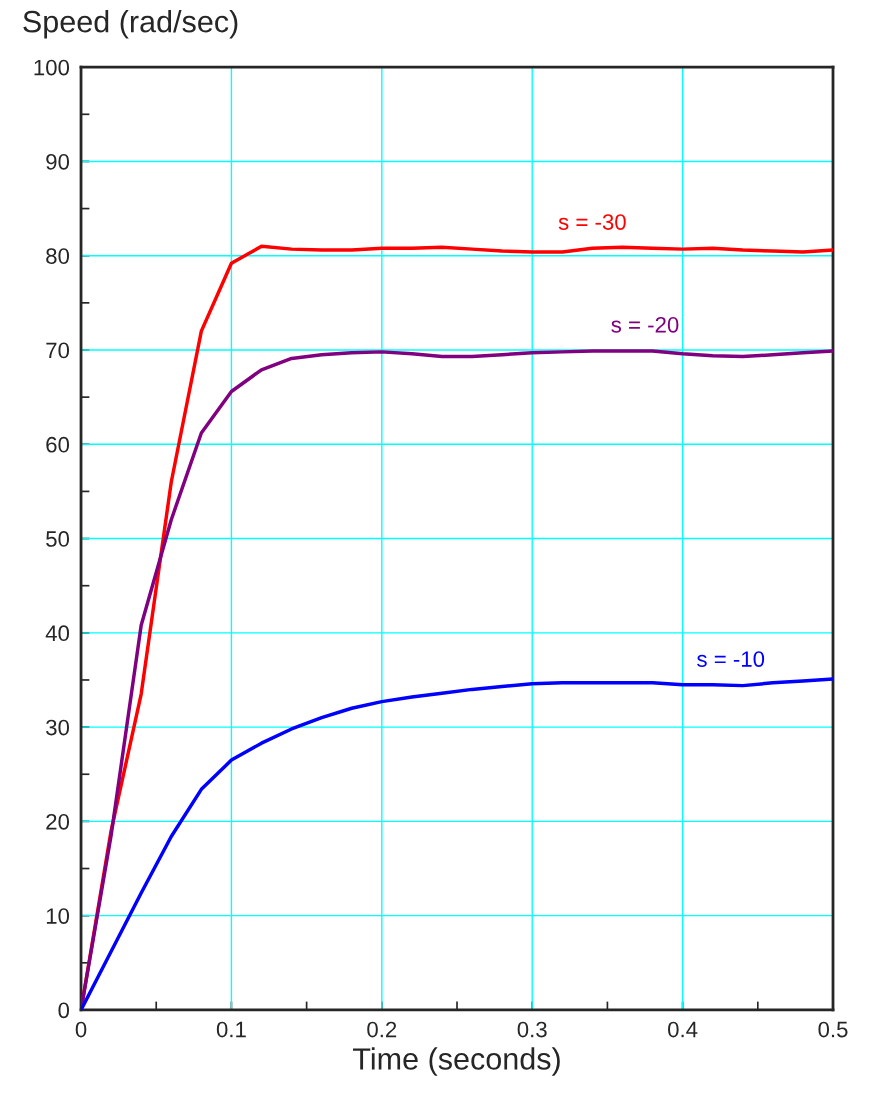 The height and width of the screenshot is (1101, 875). I want to click on y-tick-label: 20, so click(58, 821).